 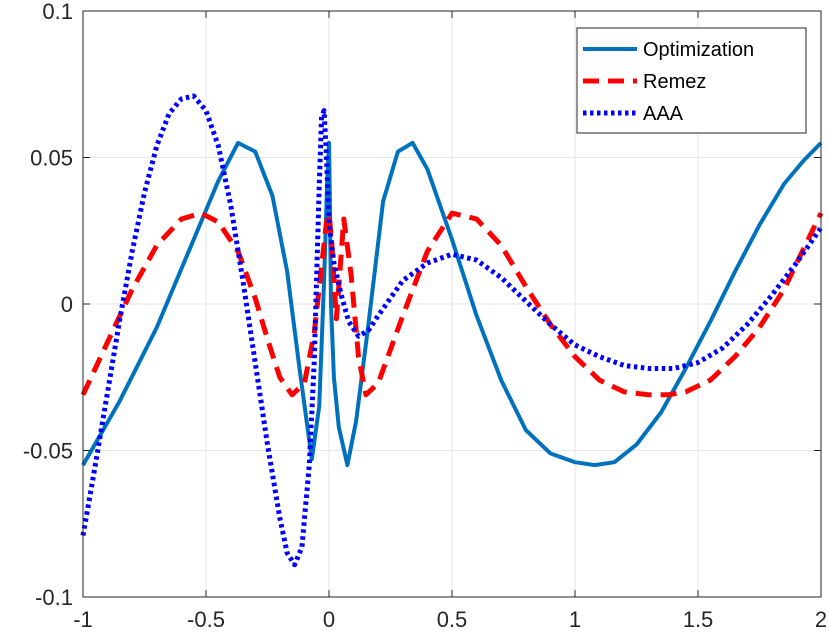 What do you see at coordinates (48, 451) in the screenshot?
I see `y-tick-label: -0.05` at bounding box center [48, 451].